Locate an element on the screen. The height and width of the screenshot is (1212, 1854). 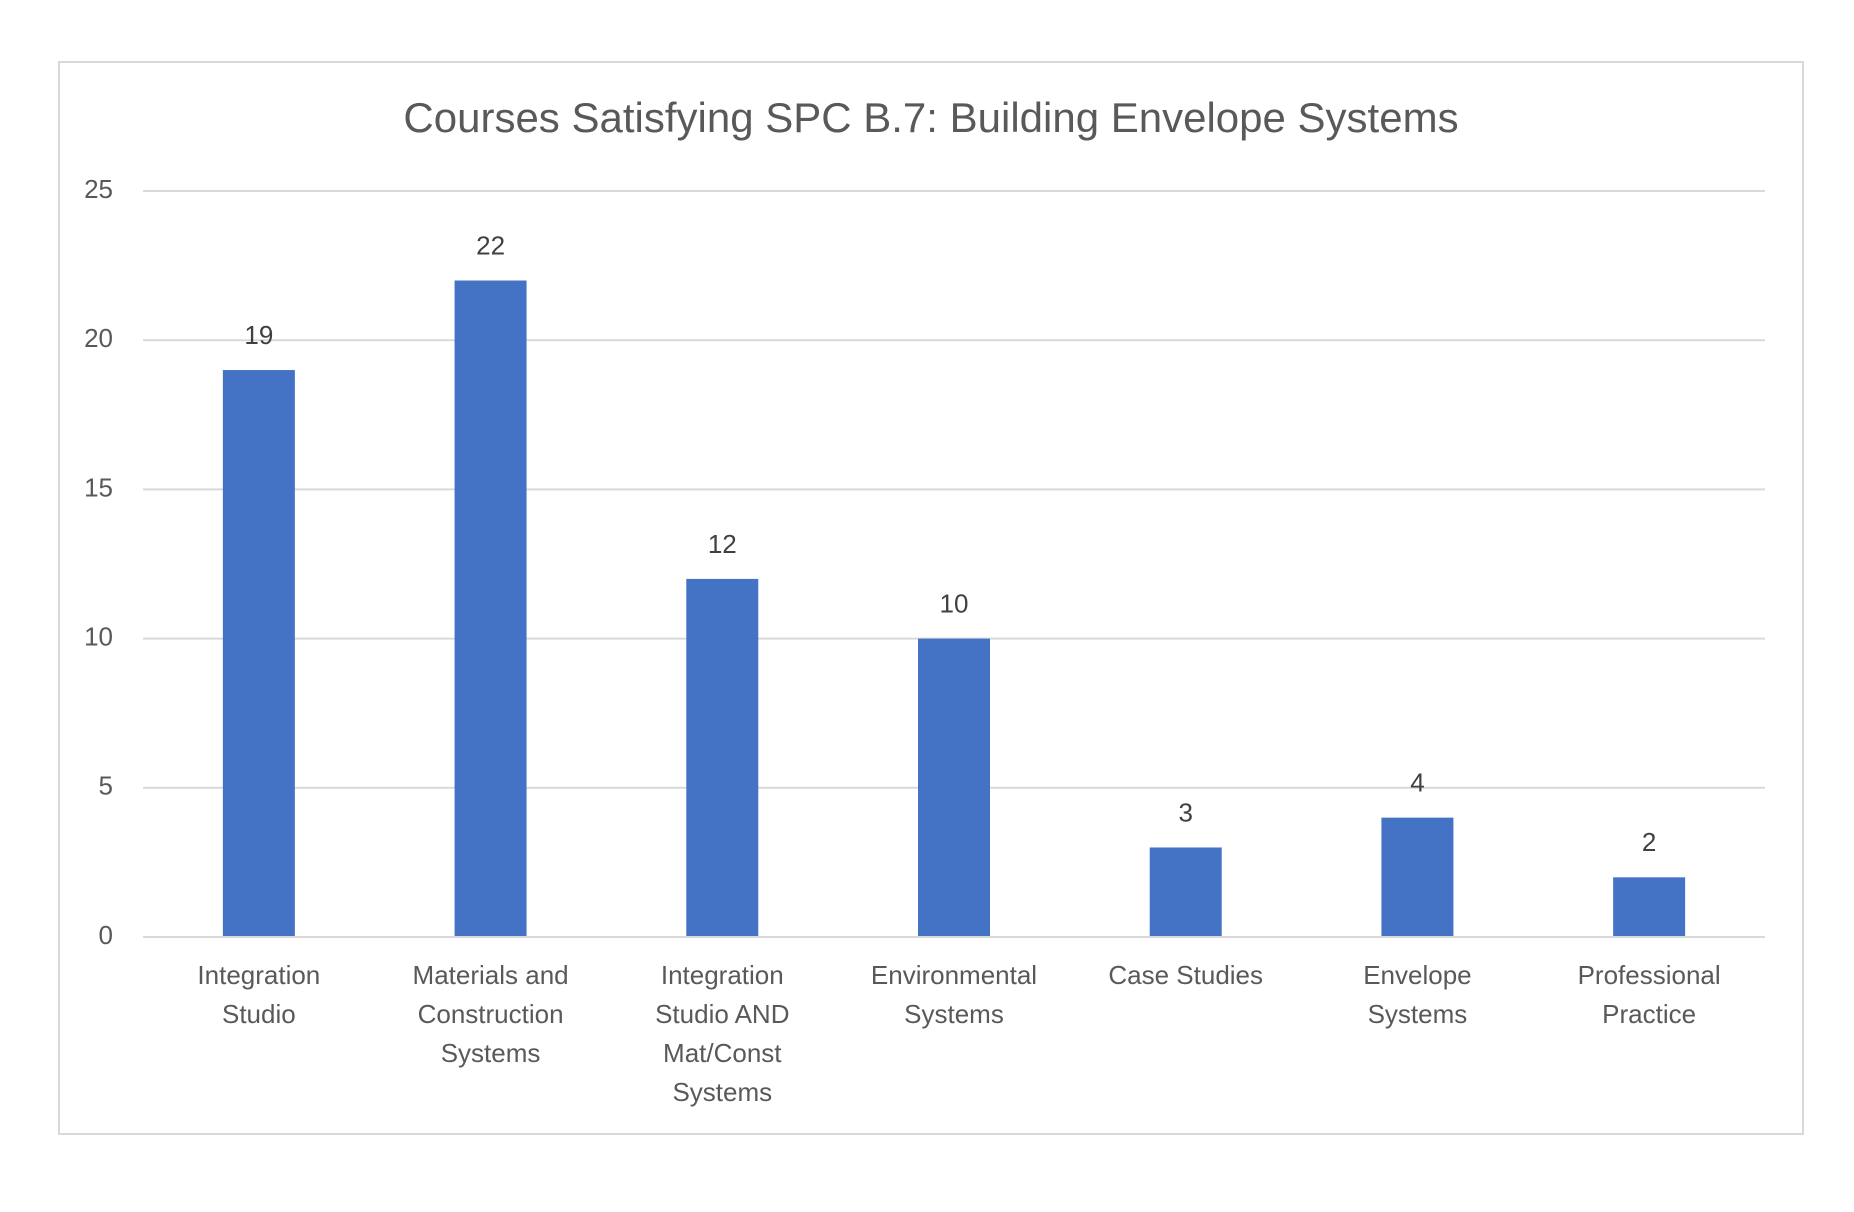
x-tick-label-line: Construction is located at coordinates (491, 1014).